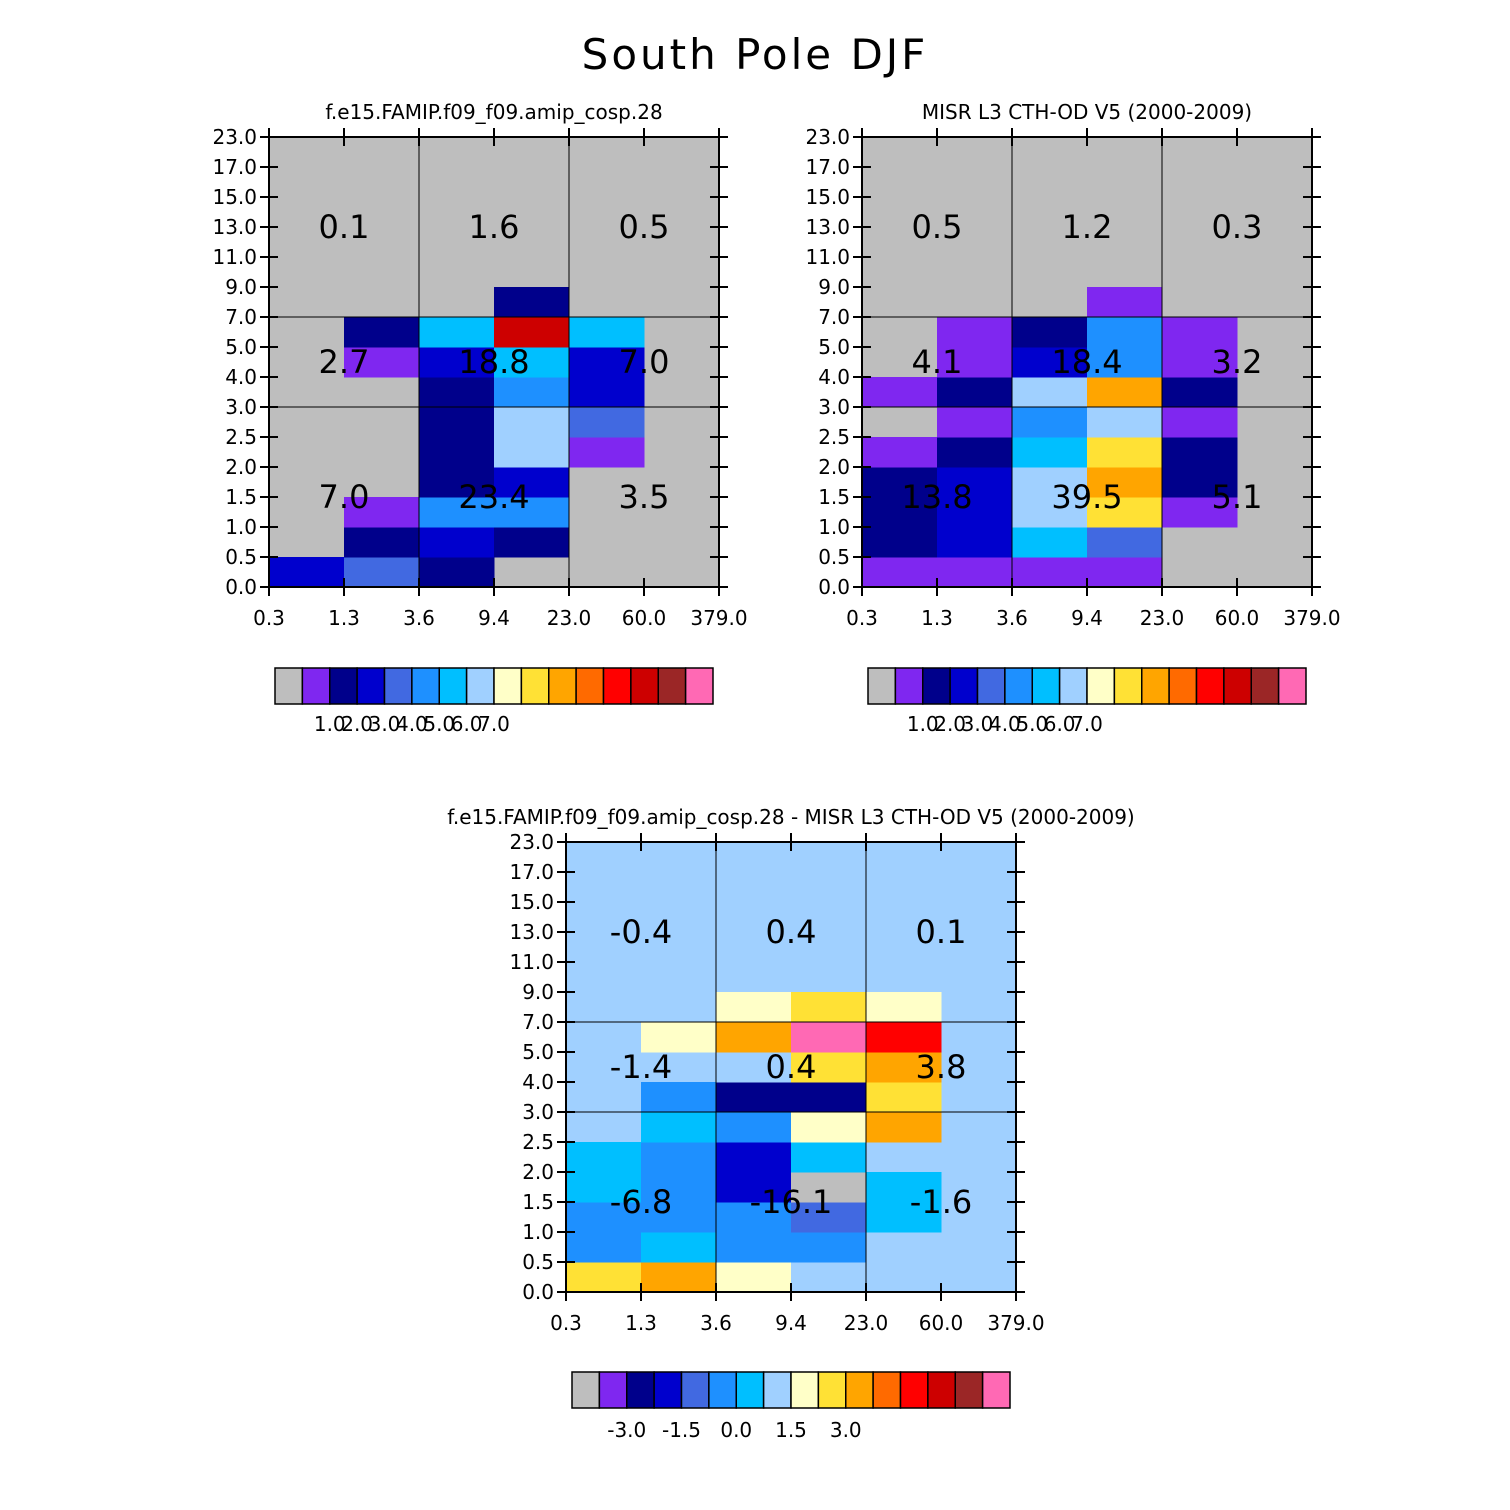 The image size is (1510, 1510). What do you see at coordinates (531, 872) in the screenshot?
I see `y-tick-label: 17.0` at bounding box center [531, 872].